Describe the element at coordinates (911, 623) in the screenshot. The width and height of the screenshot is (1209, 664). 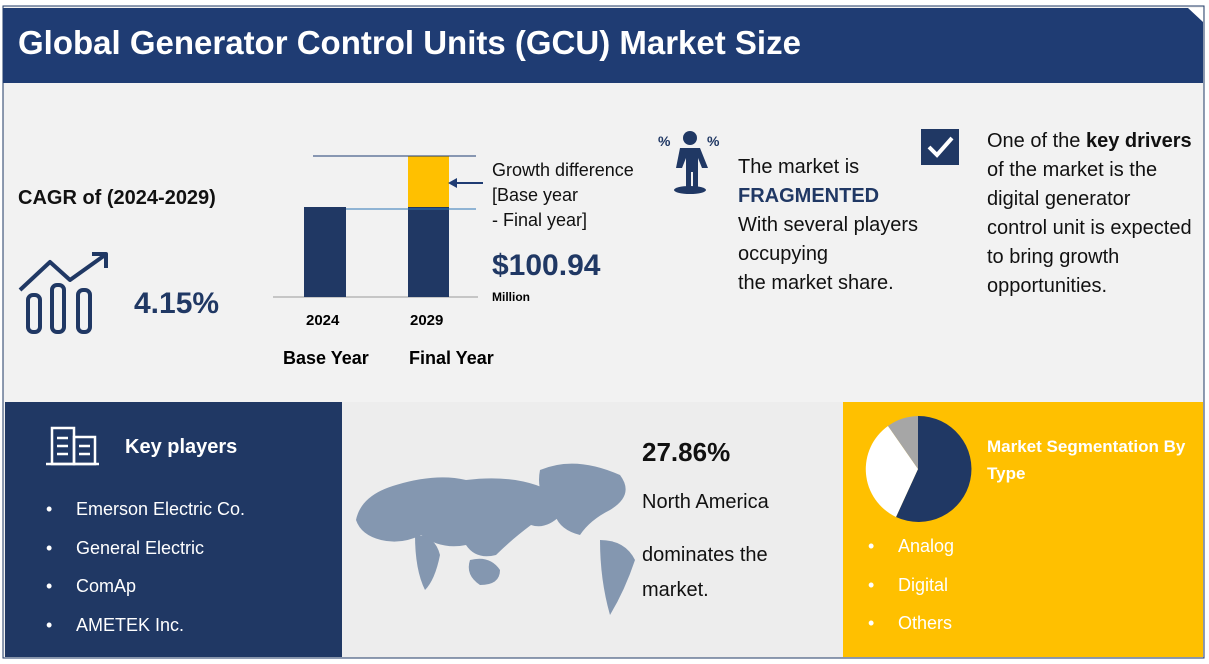
I see `segment: Others` at that location.